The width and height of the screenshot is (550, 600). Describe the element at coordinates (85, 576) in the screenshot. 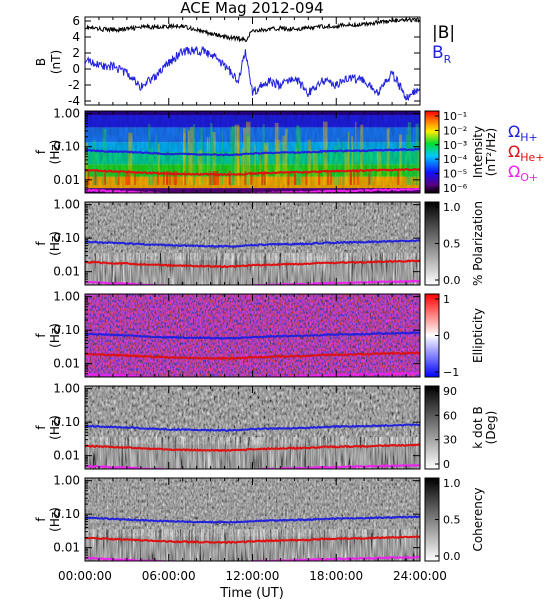

I see `x-tick-label: 00:00:00` at that location.